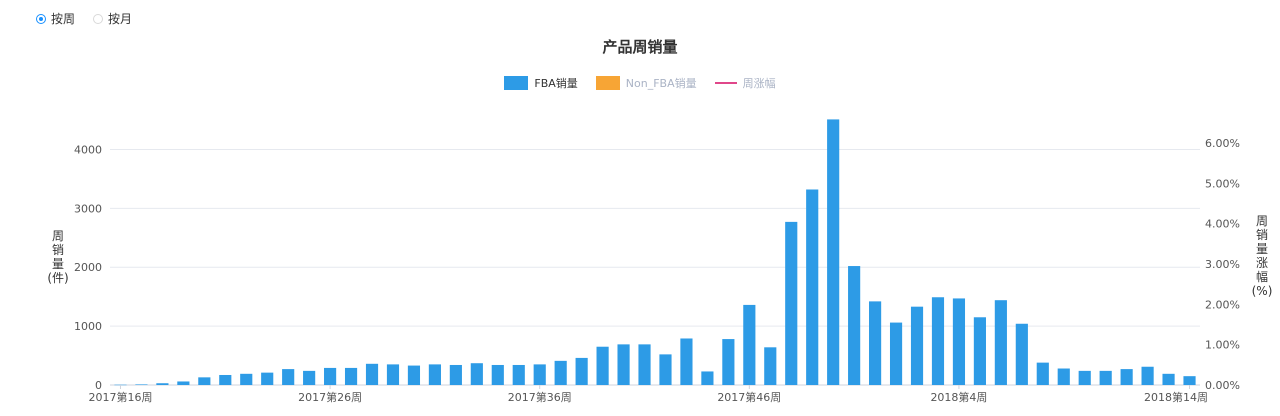 The image size is (1280, 416). Describe the element at coordinates (749, 397) in the screenshot. I see `x-tick-label: 2017第46周` at that location.